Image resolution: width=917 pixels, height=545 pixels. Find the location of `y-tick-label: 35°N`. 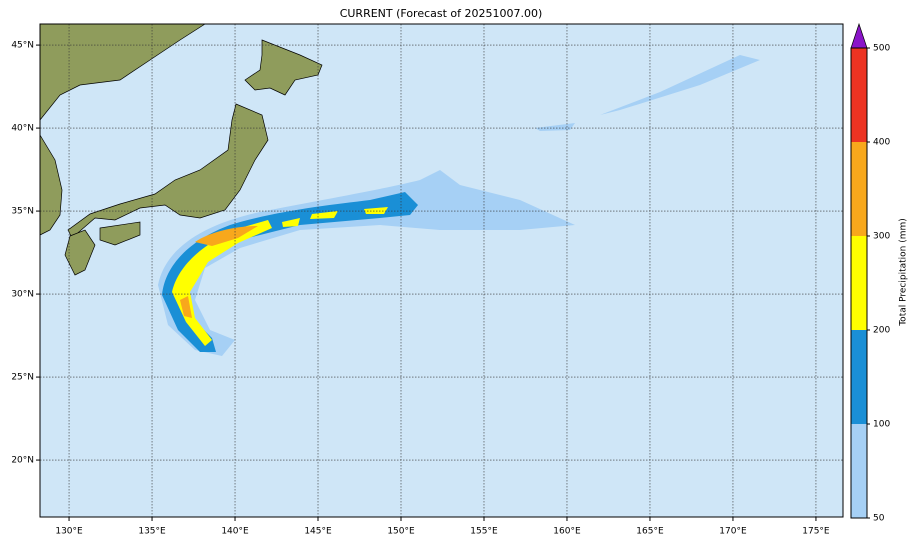

y-tick-label: 35°N is located at coordinates (22, 212).